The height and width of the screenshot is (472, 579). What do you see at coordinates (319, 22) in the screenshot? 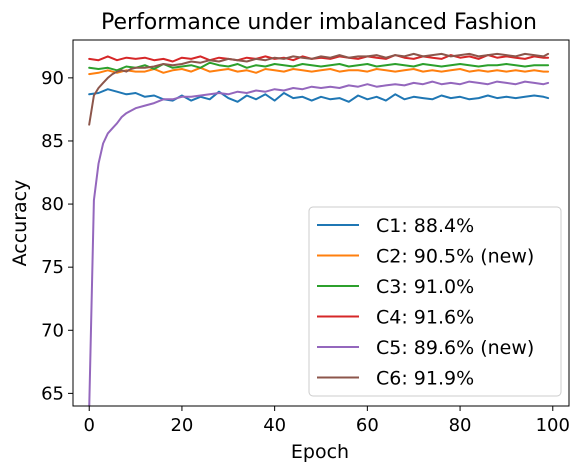
I see `chart-title: Performance under imbalanced Fashion` at bounding box center [319, 22].